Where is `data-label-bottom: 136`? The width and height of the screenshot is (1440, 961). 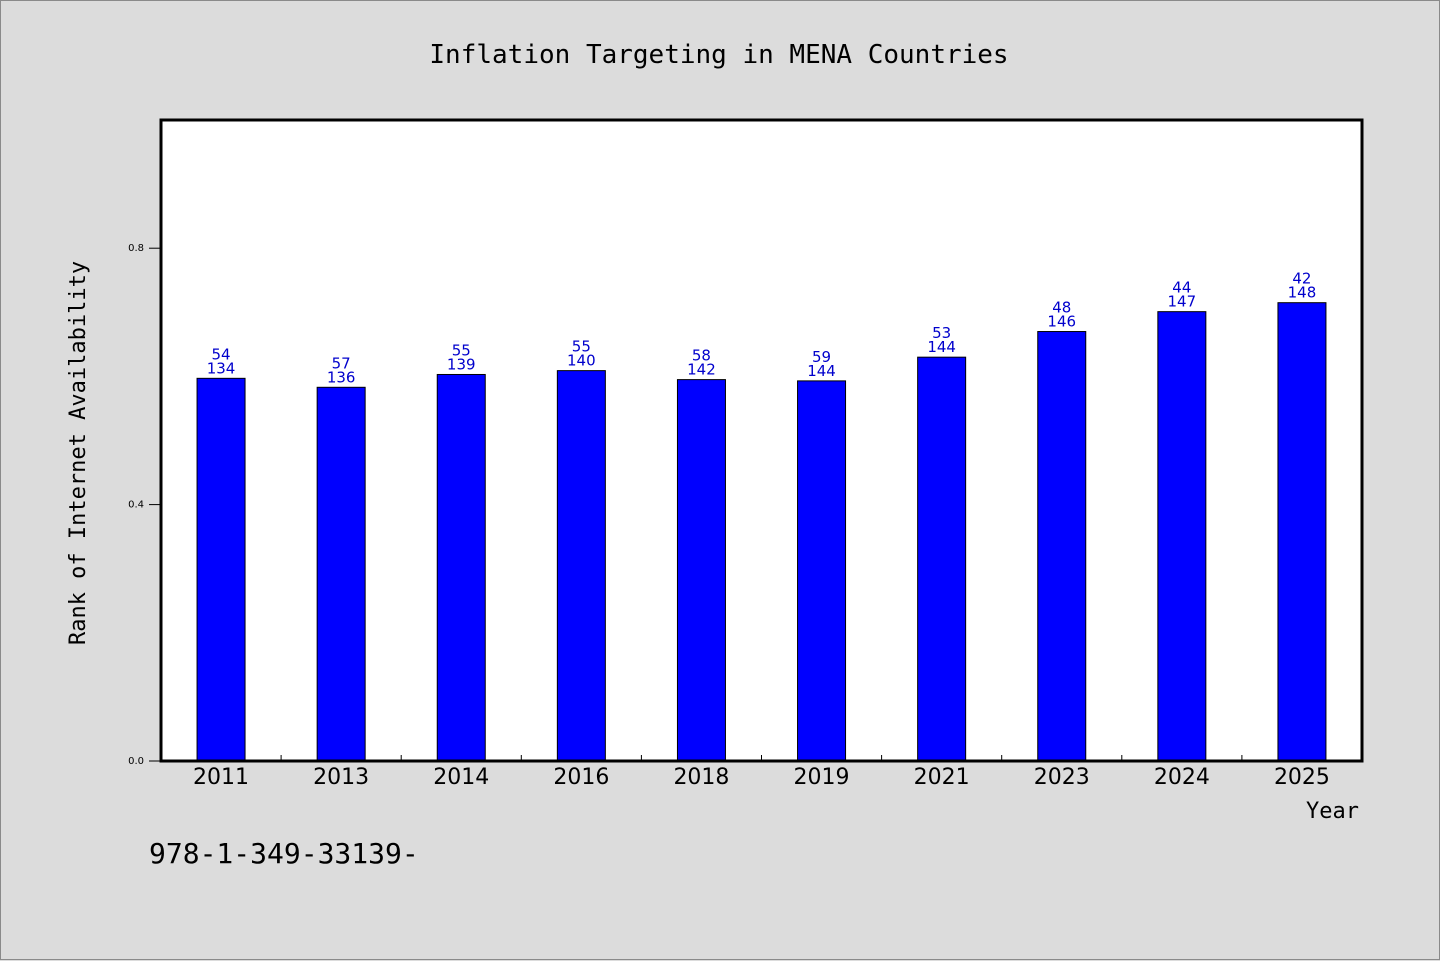
data-label-bottom: 136 is located at coordinates (341, 377).